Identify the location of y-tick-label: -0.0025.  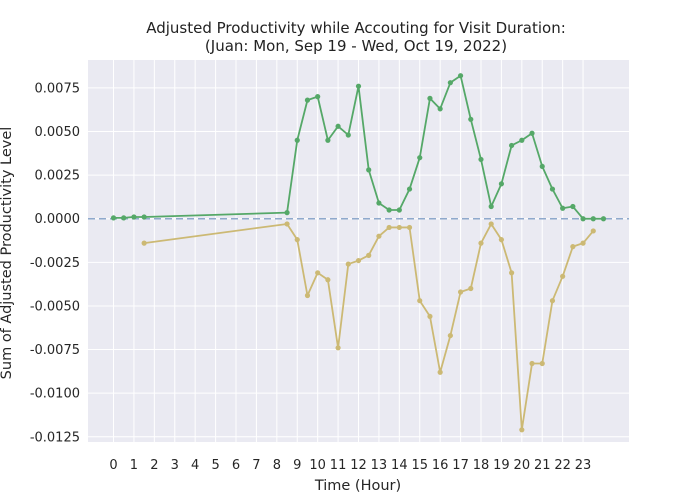
(55, 263).